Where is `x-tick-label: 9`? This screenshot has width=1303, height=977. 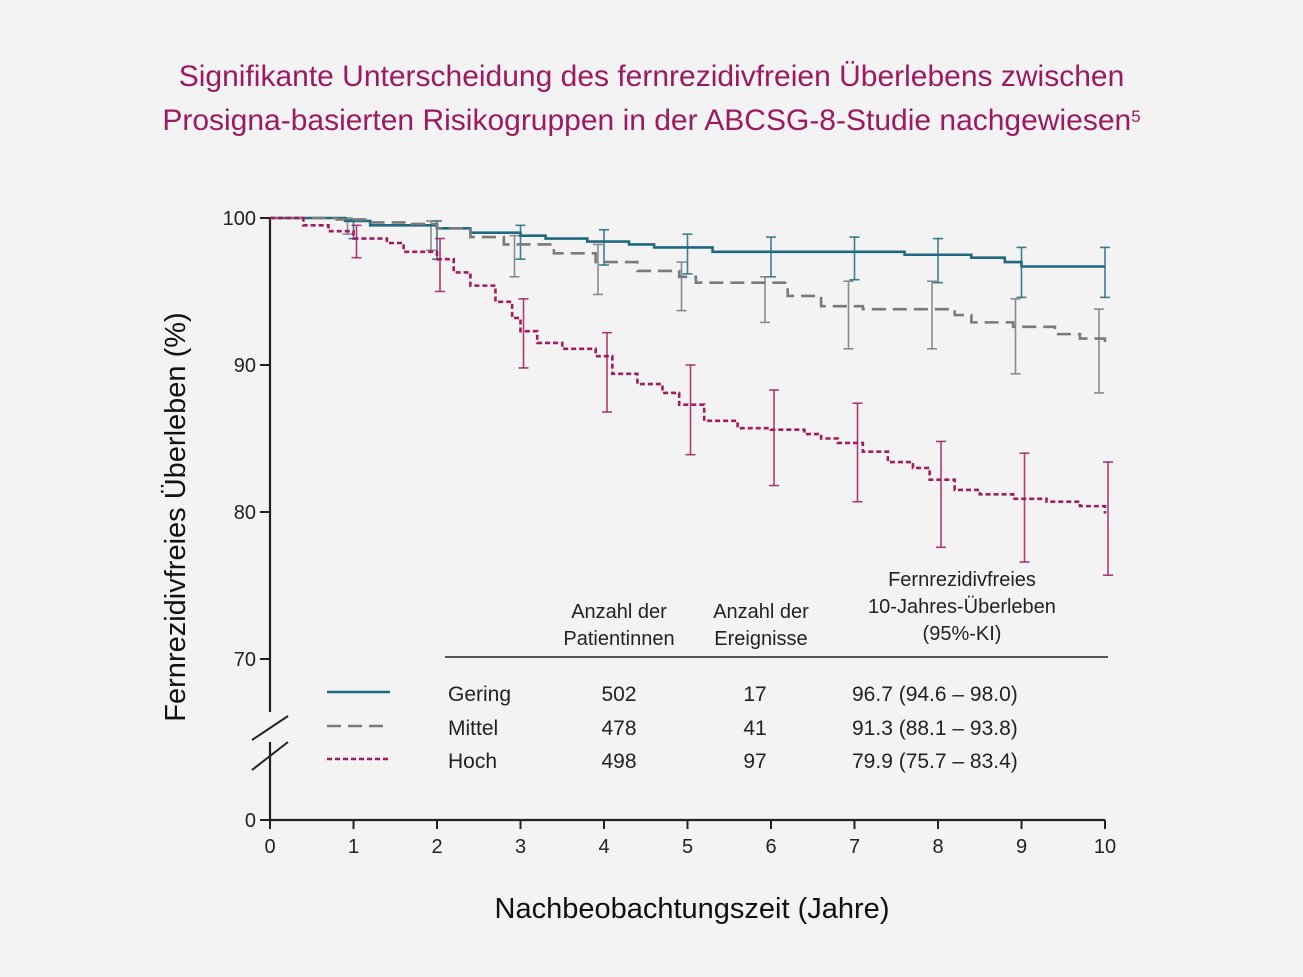 x-tick-label: 9 is located at coordinates (1021, 847).